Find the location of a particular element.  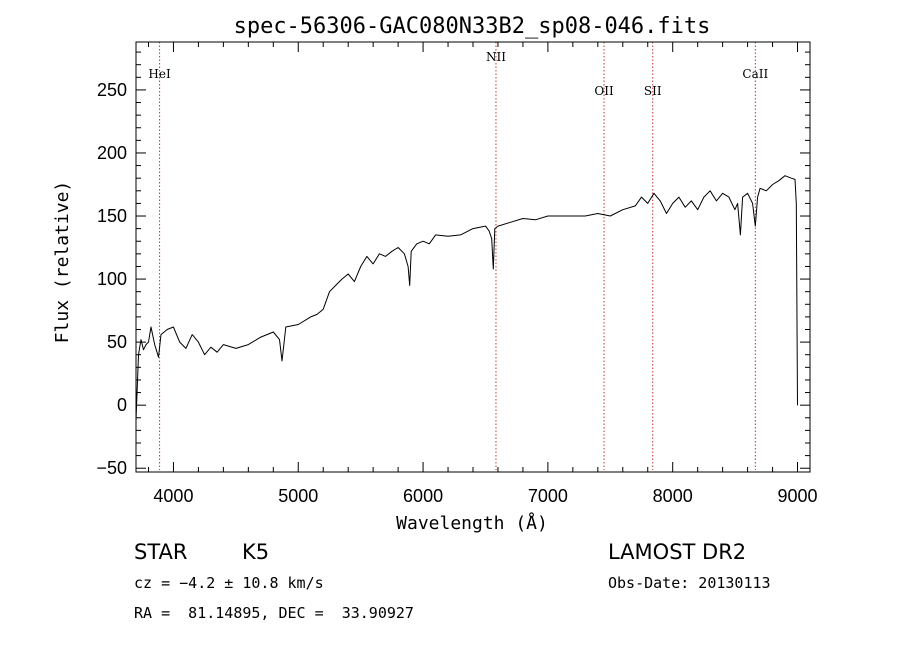

y-tick-label: −50 is located at coordinates (111, 468).